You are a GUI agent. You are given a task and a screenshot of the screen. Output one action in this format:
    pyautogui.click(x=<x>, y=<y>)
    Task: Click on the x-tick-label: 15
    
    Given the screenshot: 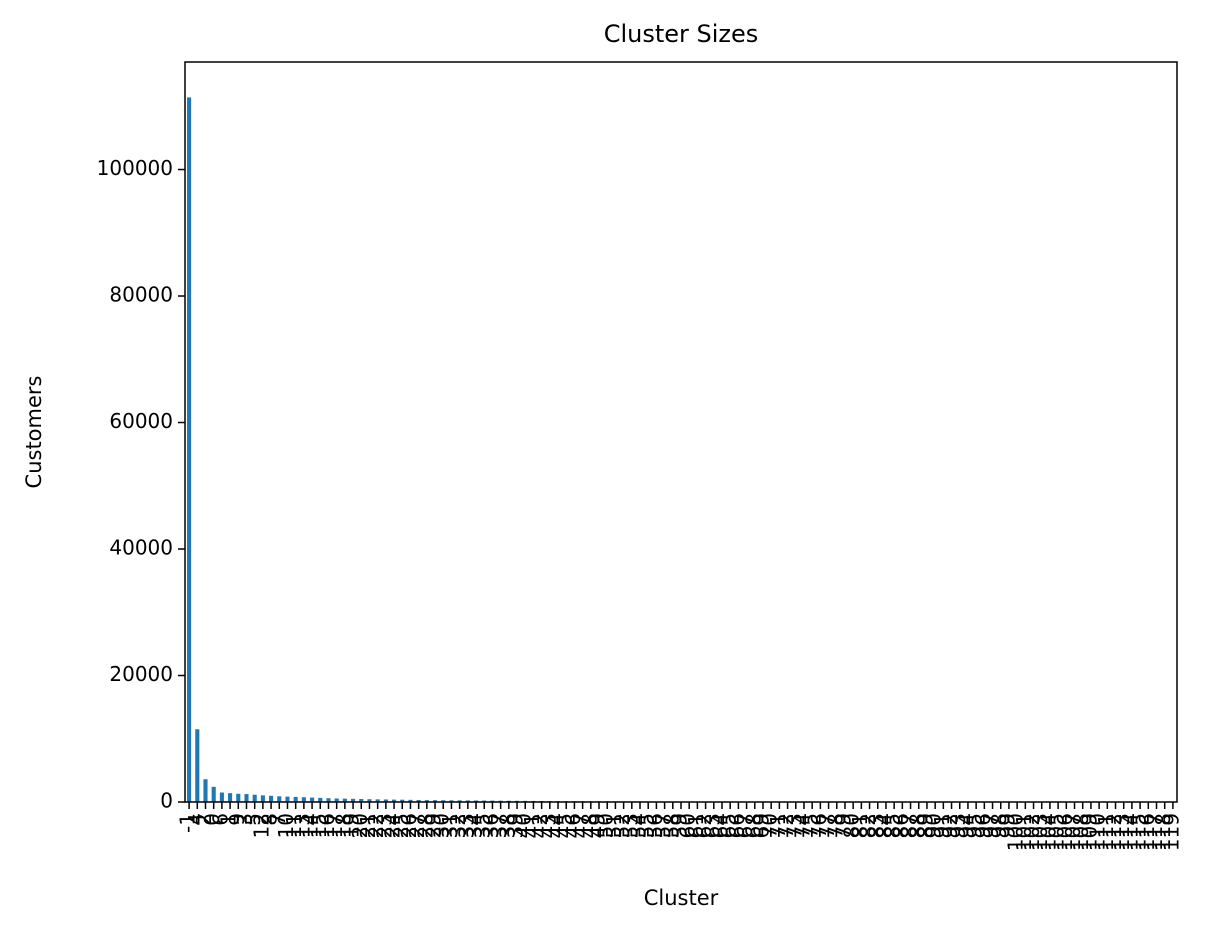 What is the action you would take?
    pyautogui.click(x=319, y=825)
    